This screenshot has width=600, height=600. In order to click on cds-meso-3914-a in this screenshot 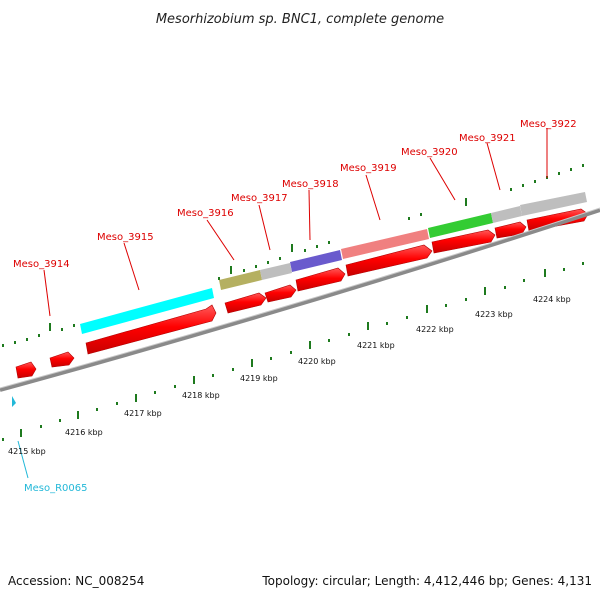, I will do `click(26, 370)`.